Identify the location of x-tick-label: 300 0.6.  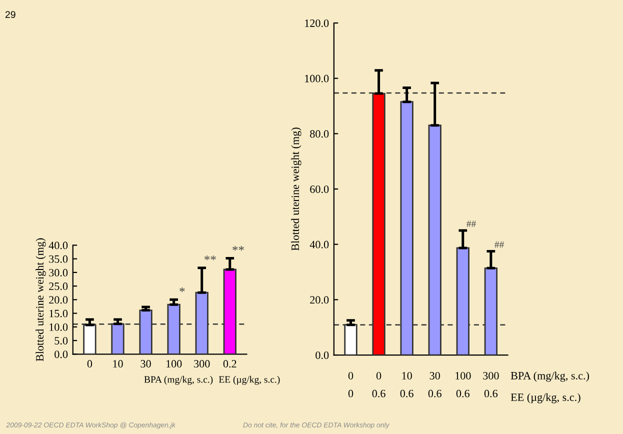
(491, 385).